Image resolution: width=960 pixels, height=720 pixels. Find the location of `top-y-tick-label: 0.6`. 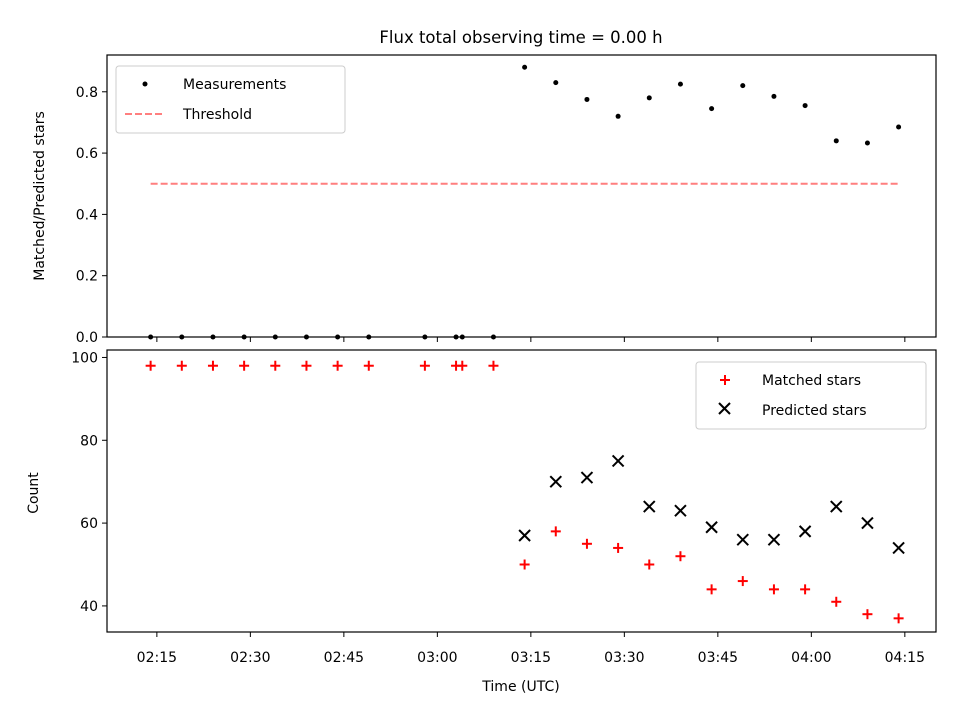

top-y-tick-label: 0.6 is located at coordinates (87, 154).